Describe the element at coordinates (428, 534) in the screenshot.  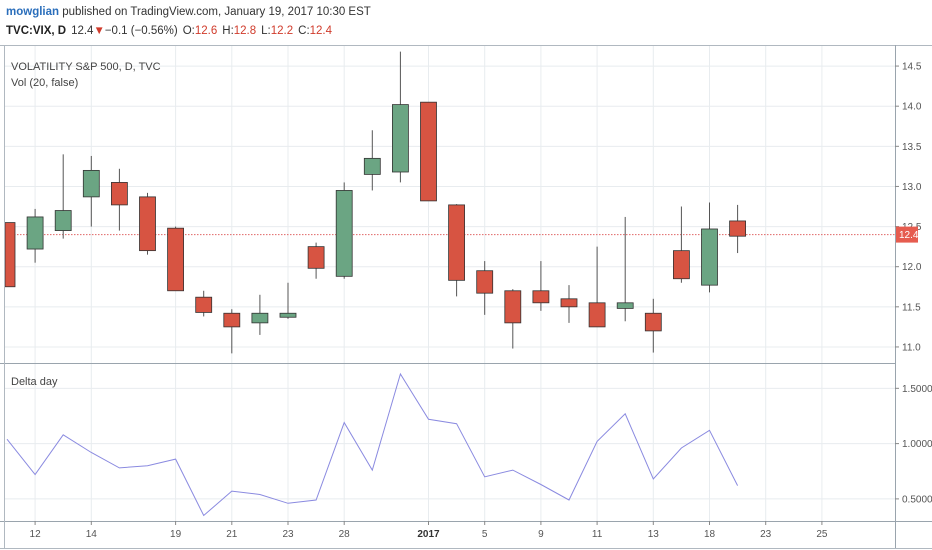
I see `x-tick-label: 2017` at that location.